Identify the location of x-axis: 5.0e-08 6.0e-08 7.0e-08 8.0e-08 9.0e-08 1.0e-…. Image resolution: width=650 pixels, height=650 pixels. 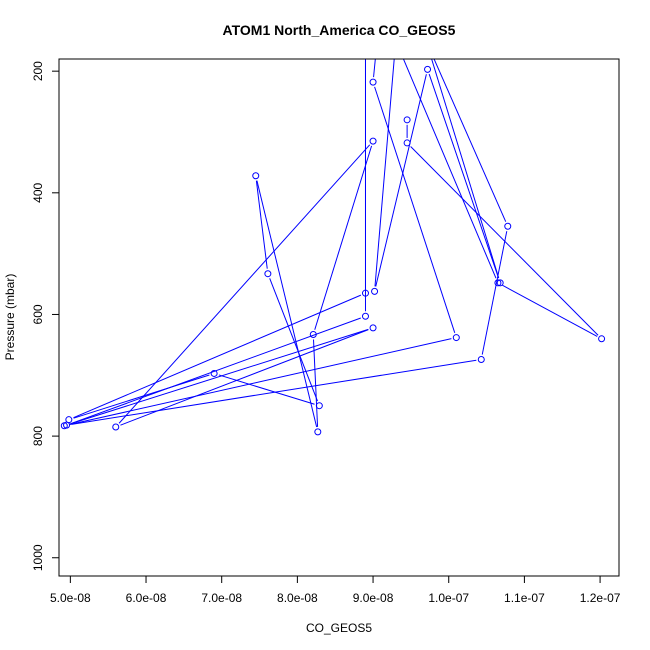
(335, 590).